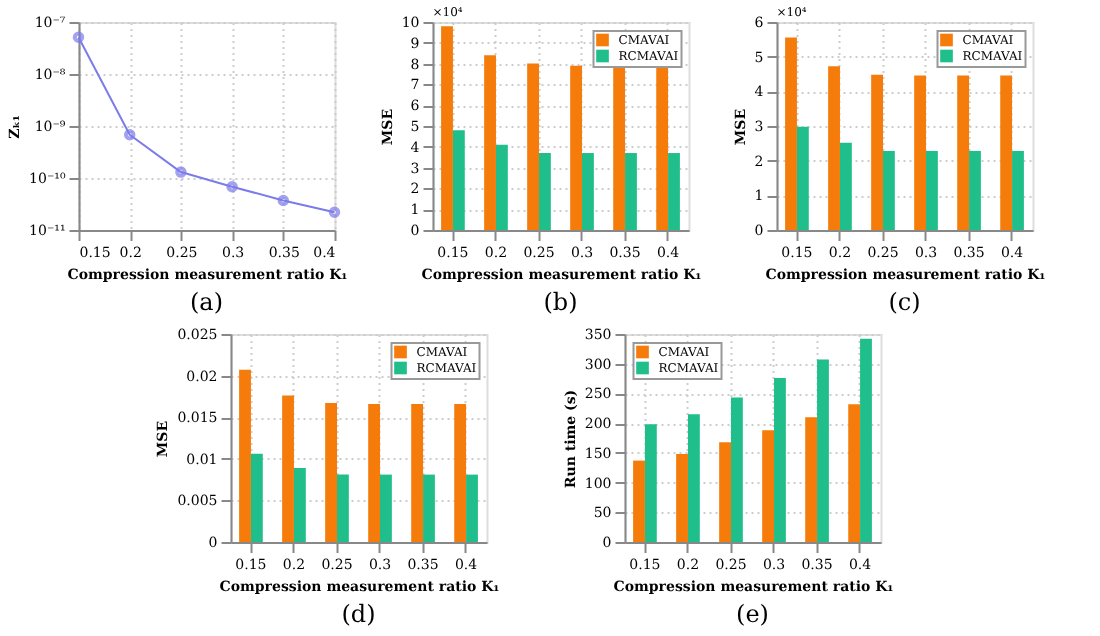 This screenshot has width=1100, height=636. I want to click on text: (a), so click(206, 302).